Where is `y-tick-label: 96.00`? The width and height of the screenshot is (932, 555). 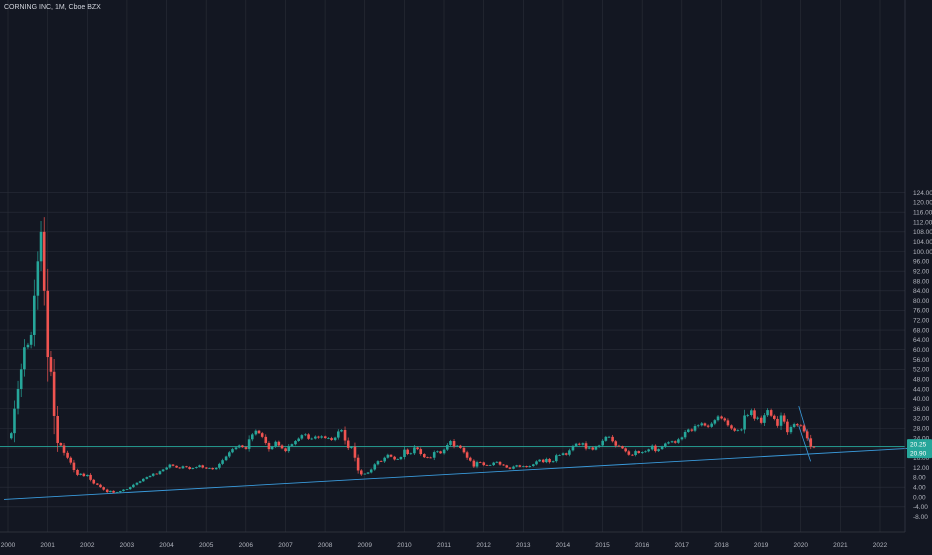 y-tick-label: 96.00 is located at coordinates (921, 262).